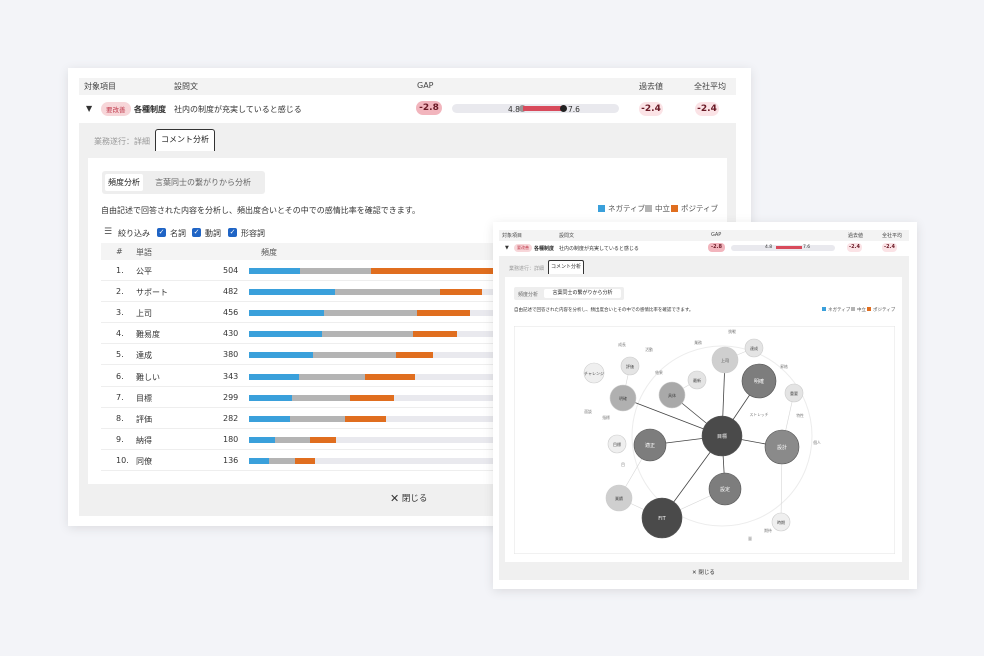 The image size is (984, 656). I want to click on graph-node-label: 重要, so click(794, 393).